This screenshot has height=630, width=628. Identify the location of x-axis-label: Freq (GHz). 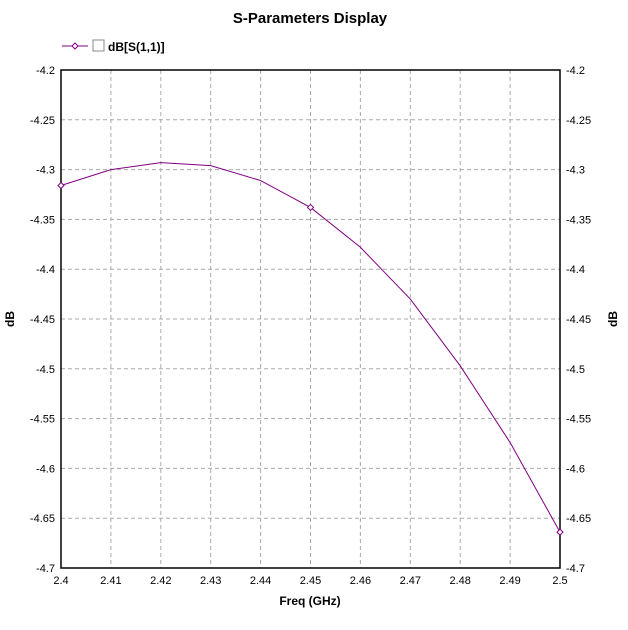
(309, 601).